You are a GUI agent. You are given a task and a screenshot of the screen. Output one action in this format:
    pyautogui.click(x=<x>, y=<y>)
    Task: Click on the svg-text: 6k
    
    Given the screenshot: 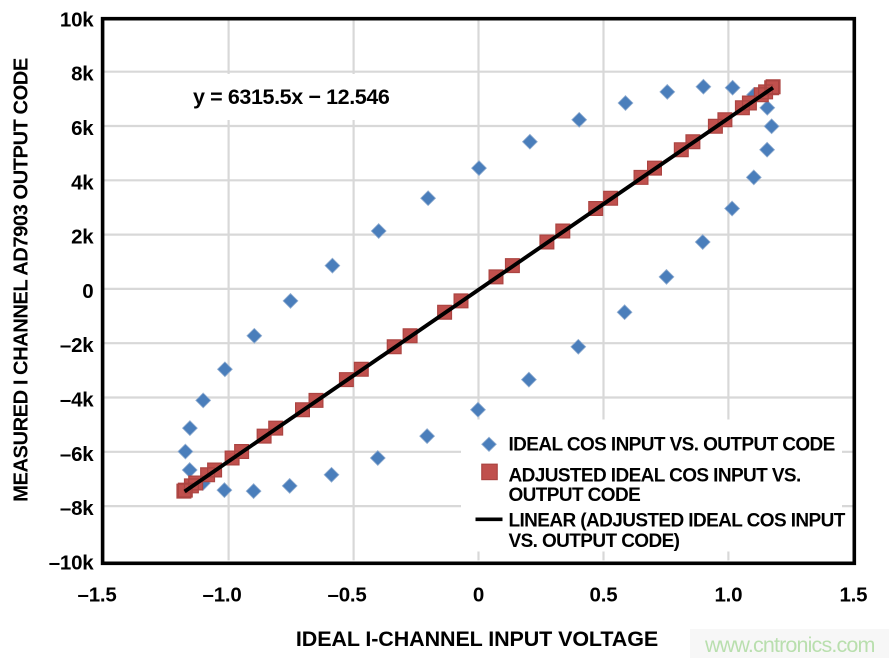 What is the action you would take?
    pyautogui.click(x=82, y=128)
    